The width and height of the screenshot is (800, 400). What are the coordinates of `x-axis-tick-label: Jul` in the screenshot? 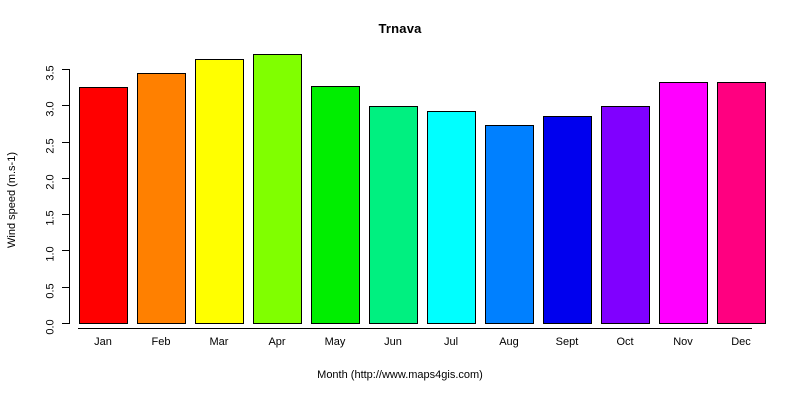 It's located at (451, 342).